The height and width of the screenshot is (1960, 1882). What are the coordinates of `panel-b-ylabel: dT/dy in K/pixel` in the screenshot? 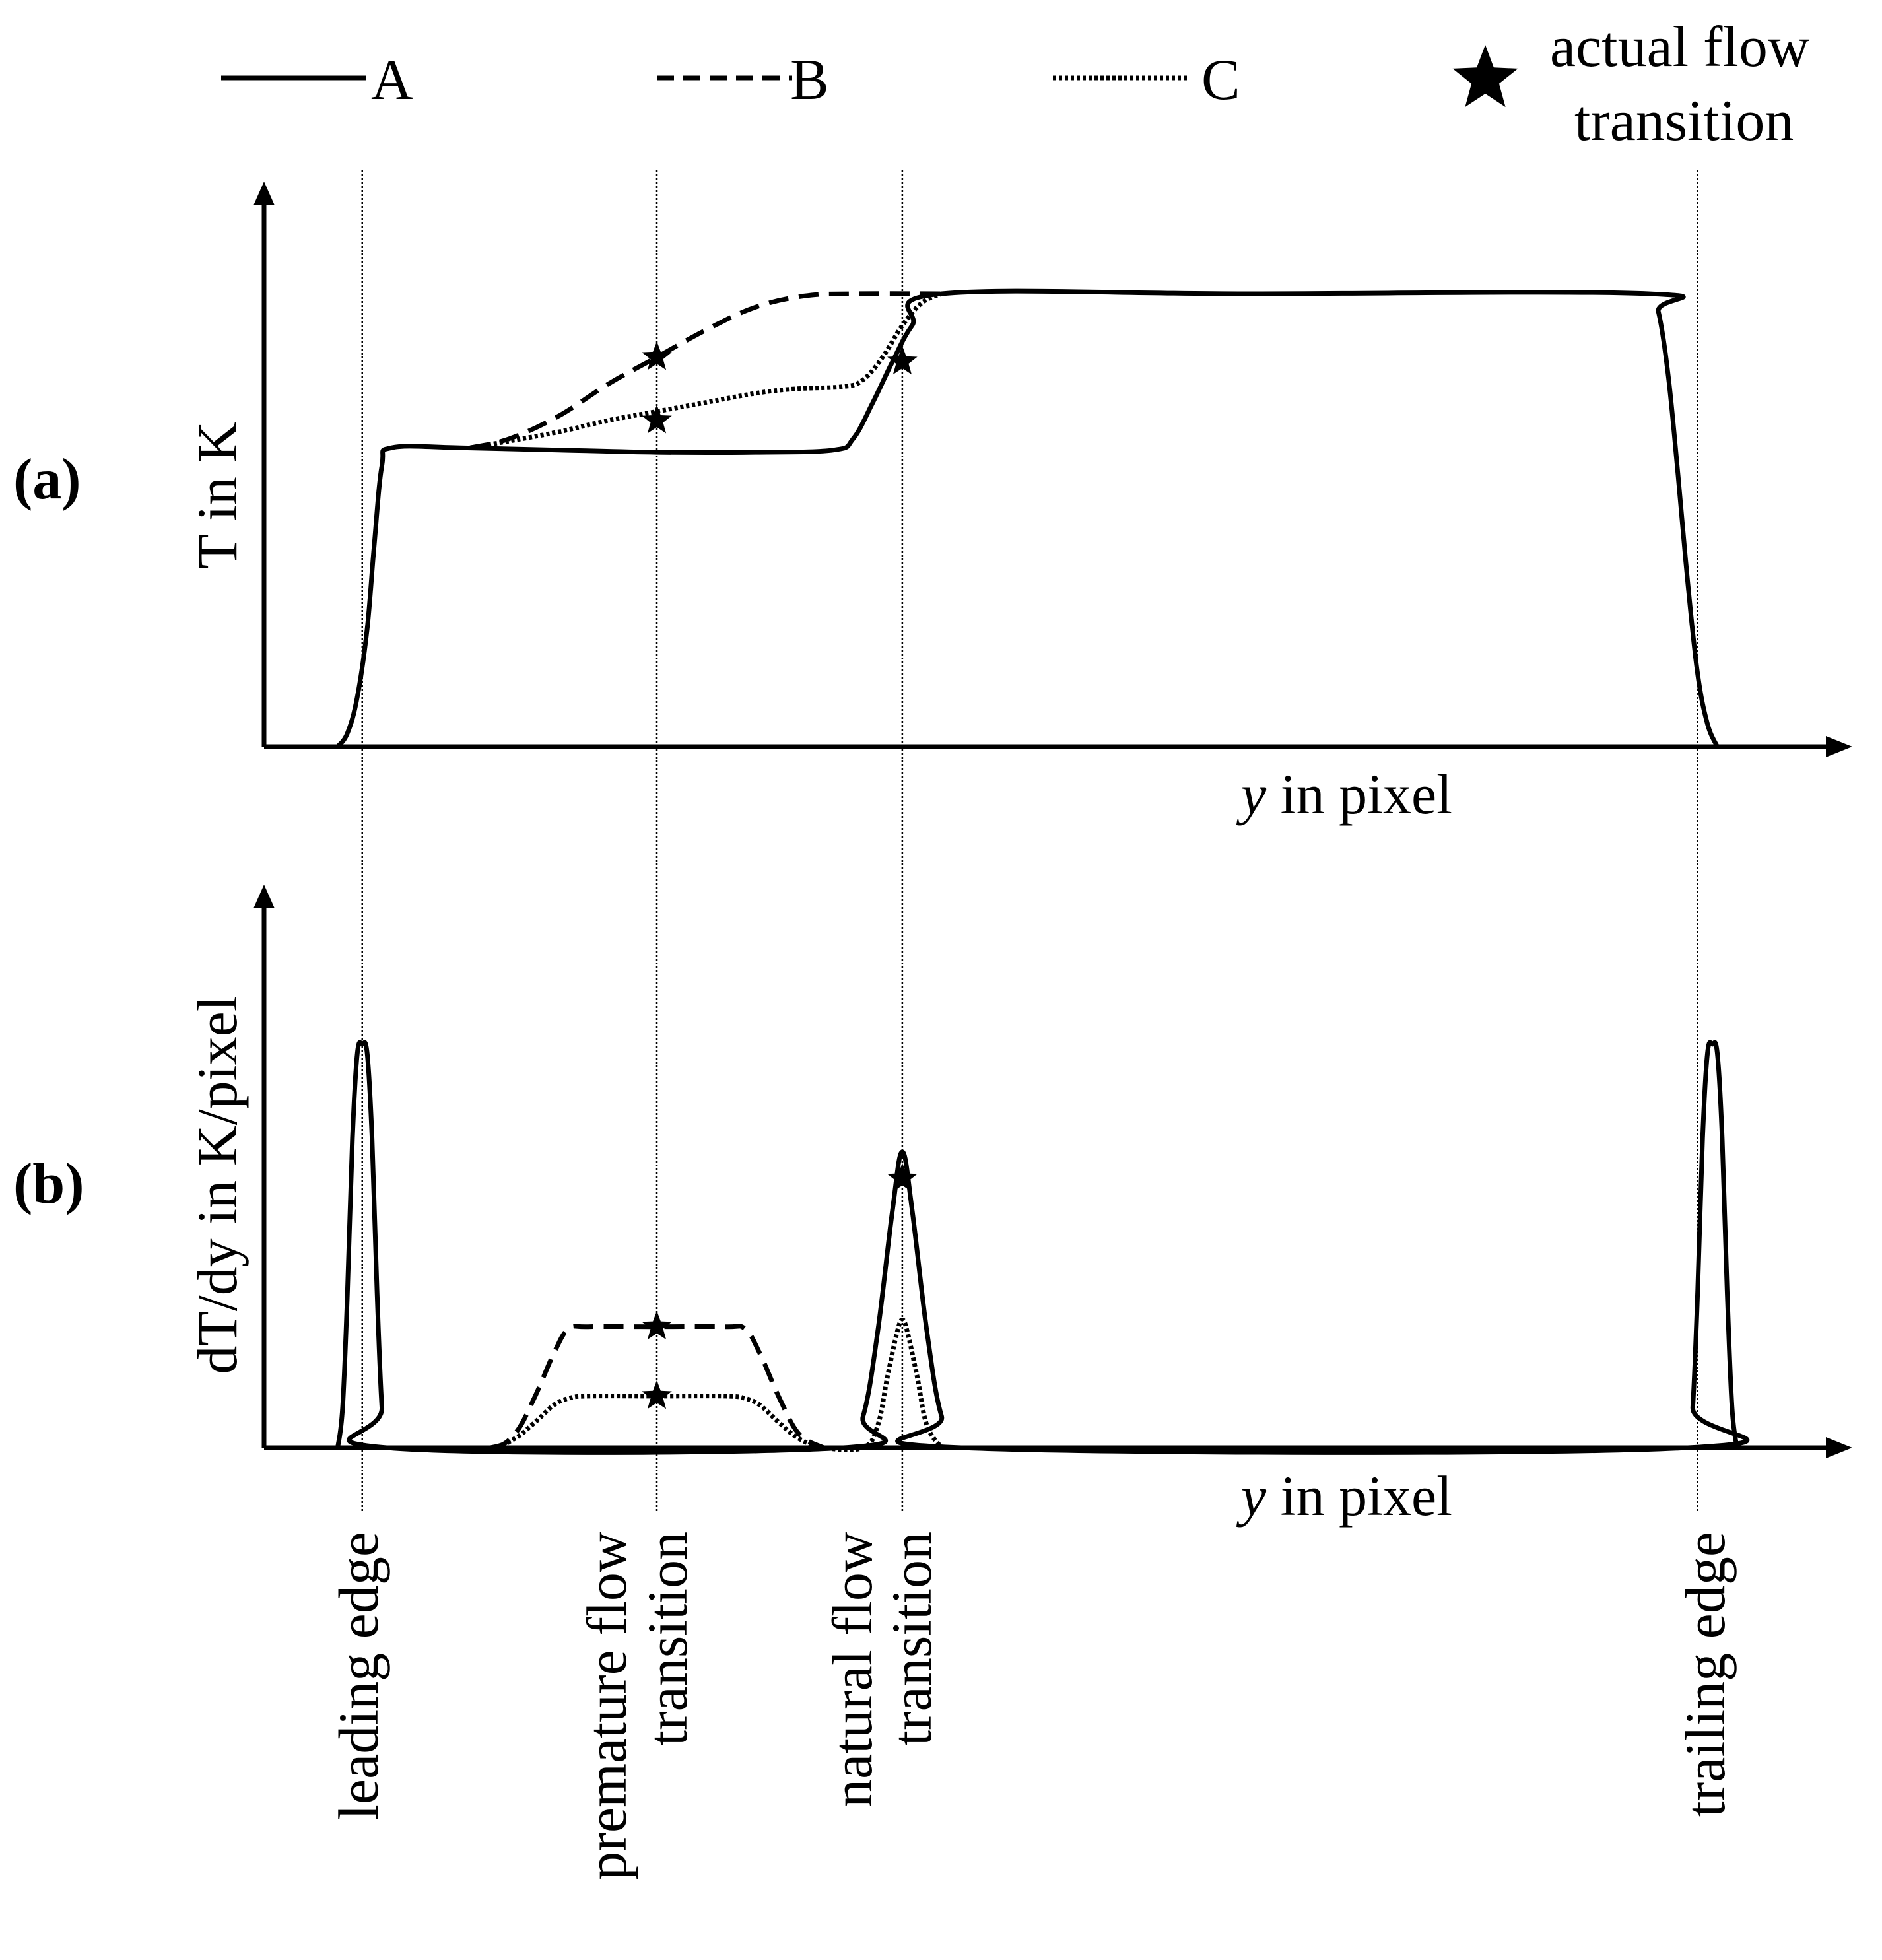 It's located at (217, 1185).